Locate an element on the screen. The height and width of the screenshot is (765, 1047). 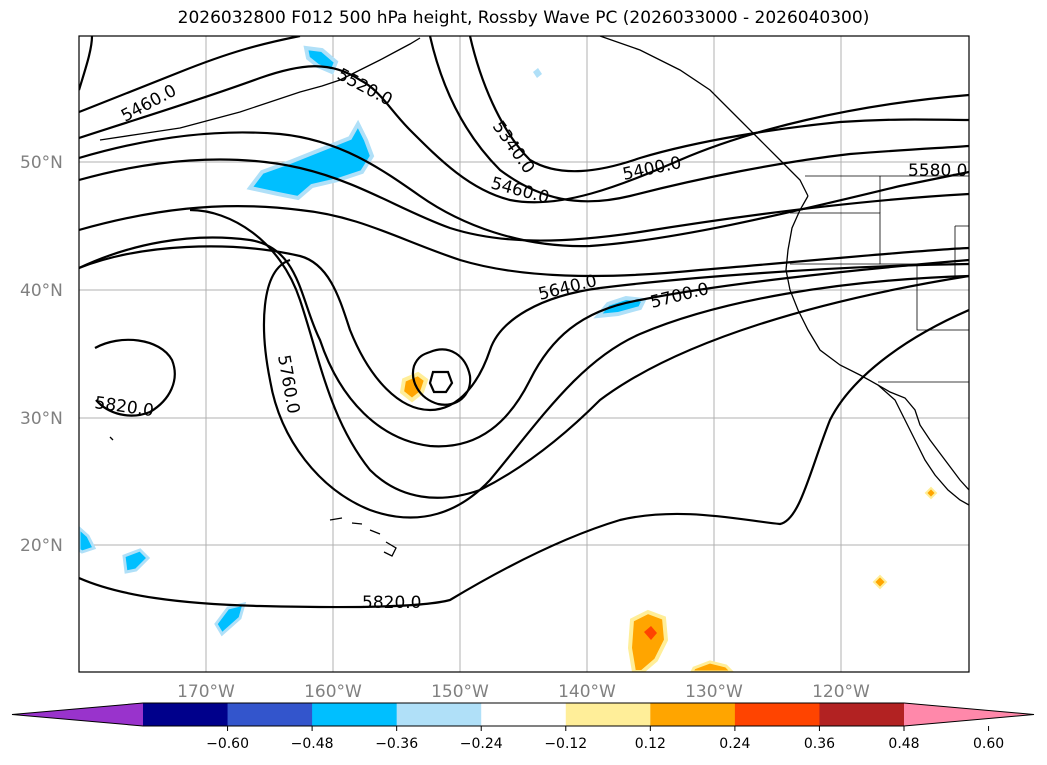
colorbar-tick-label: −0.36 is located at coordinates (396, 744).